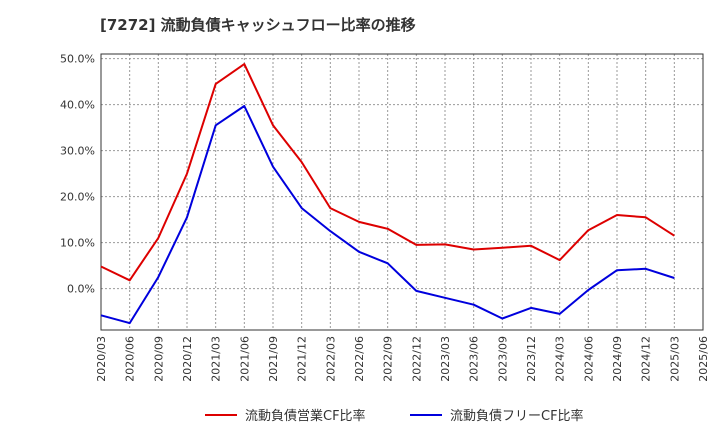 This screenshot has height=440, width=720. What do you see at coordinates (445, 359) in the screenshot?
I see `x-tick-label: 2023/03` at bounding box center [445, 359].